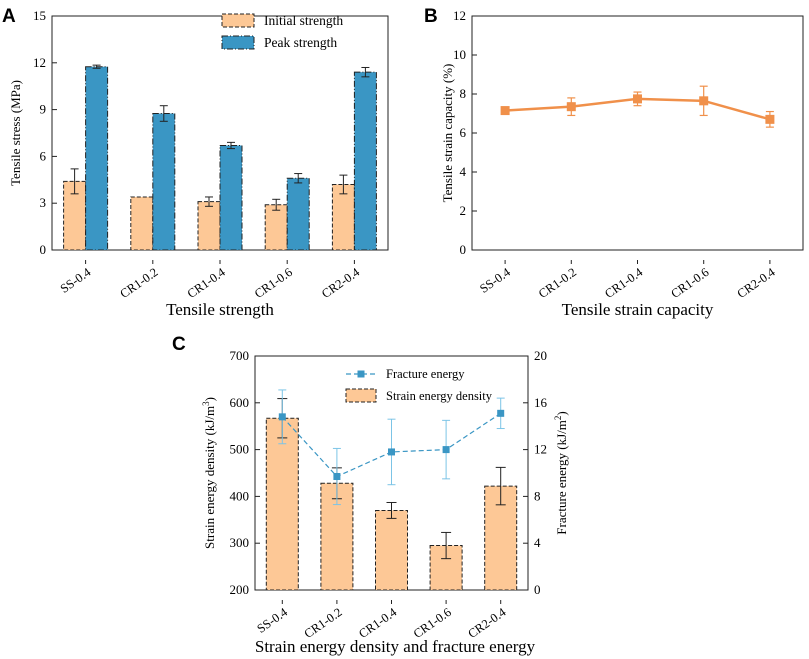 The height and width of the screenshot is (659, 809). What do you see at coordinates (537, 542) in the screenshot?
I see `c-y2tick-label: 4` at bounding box center [537, 542].